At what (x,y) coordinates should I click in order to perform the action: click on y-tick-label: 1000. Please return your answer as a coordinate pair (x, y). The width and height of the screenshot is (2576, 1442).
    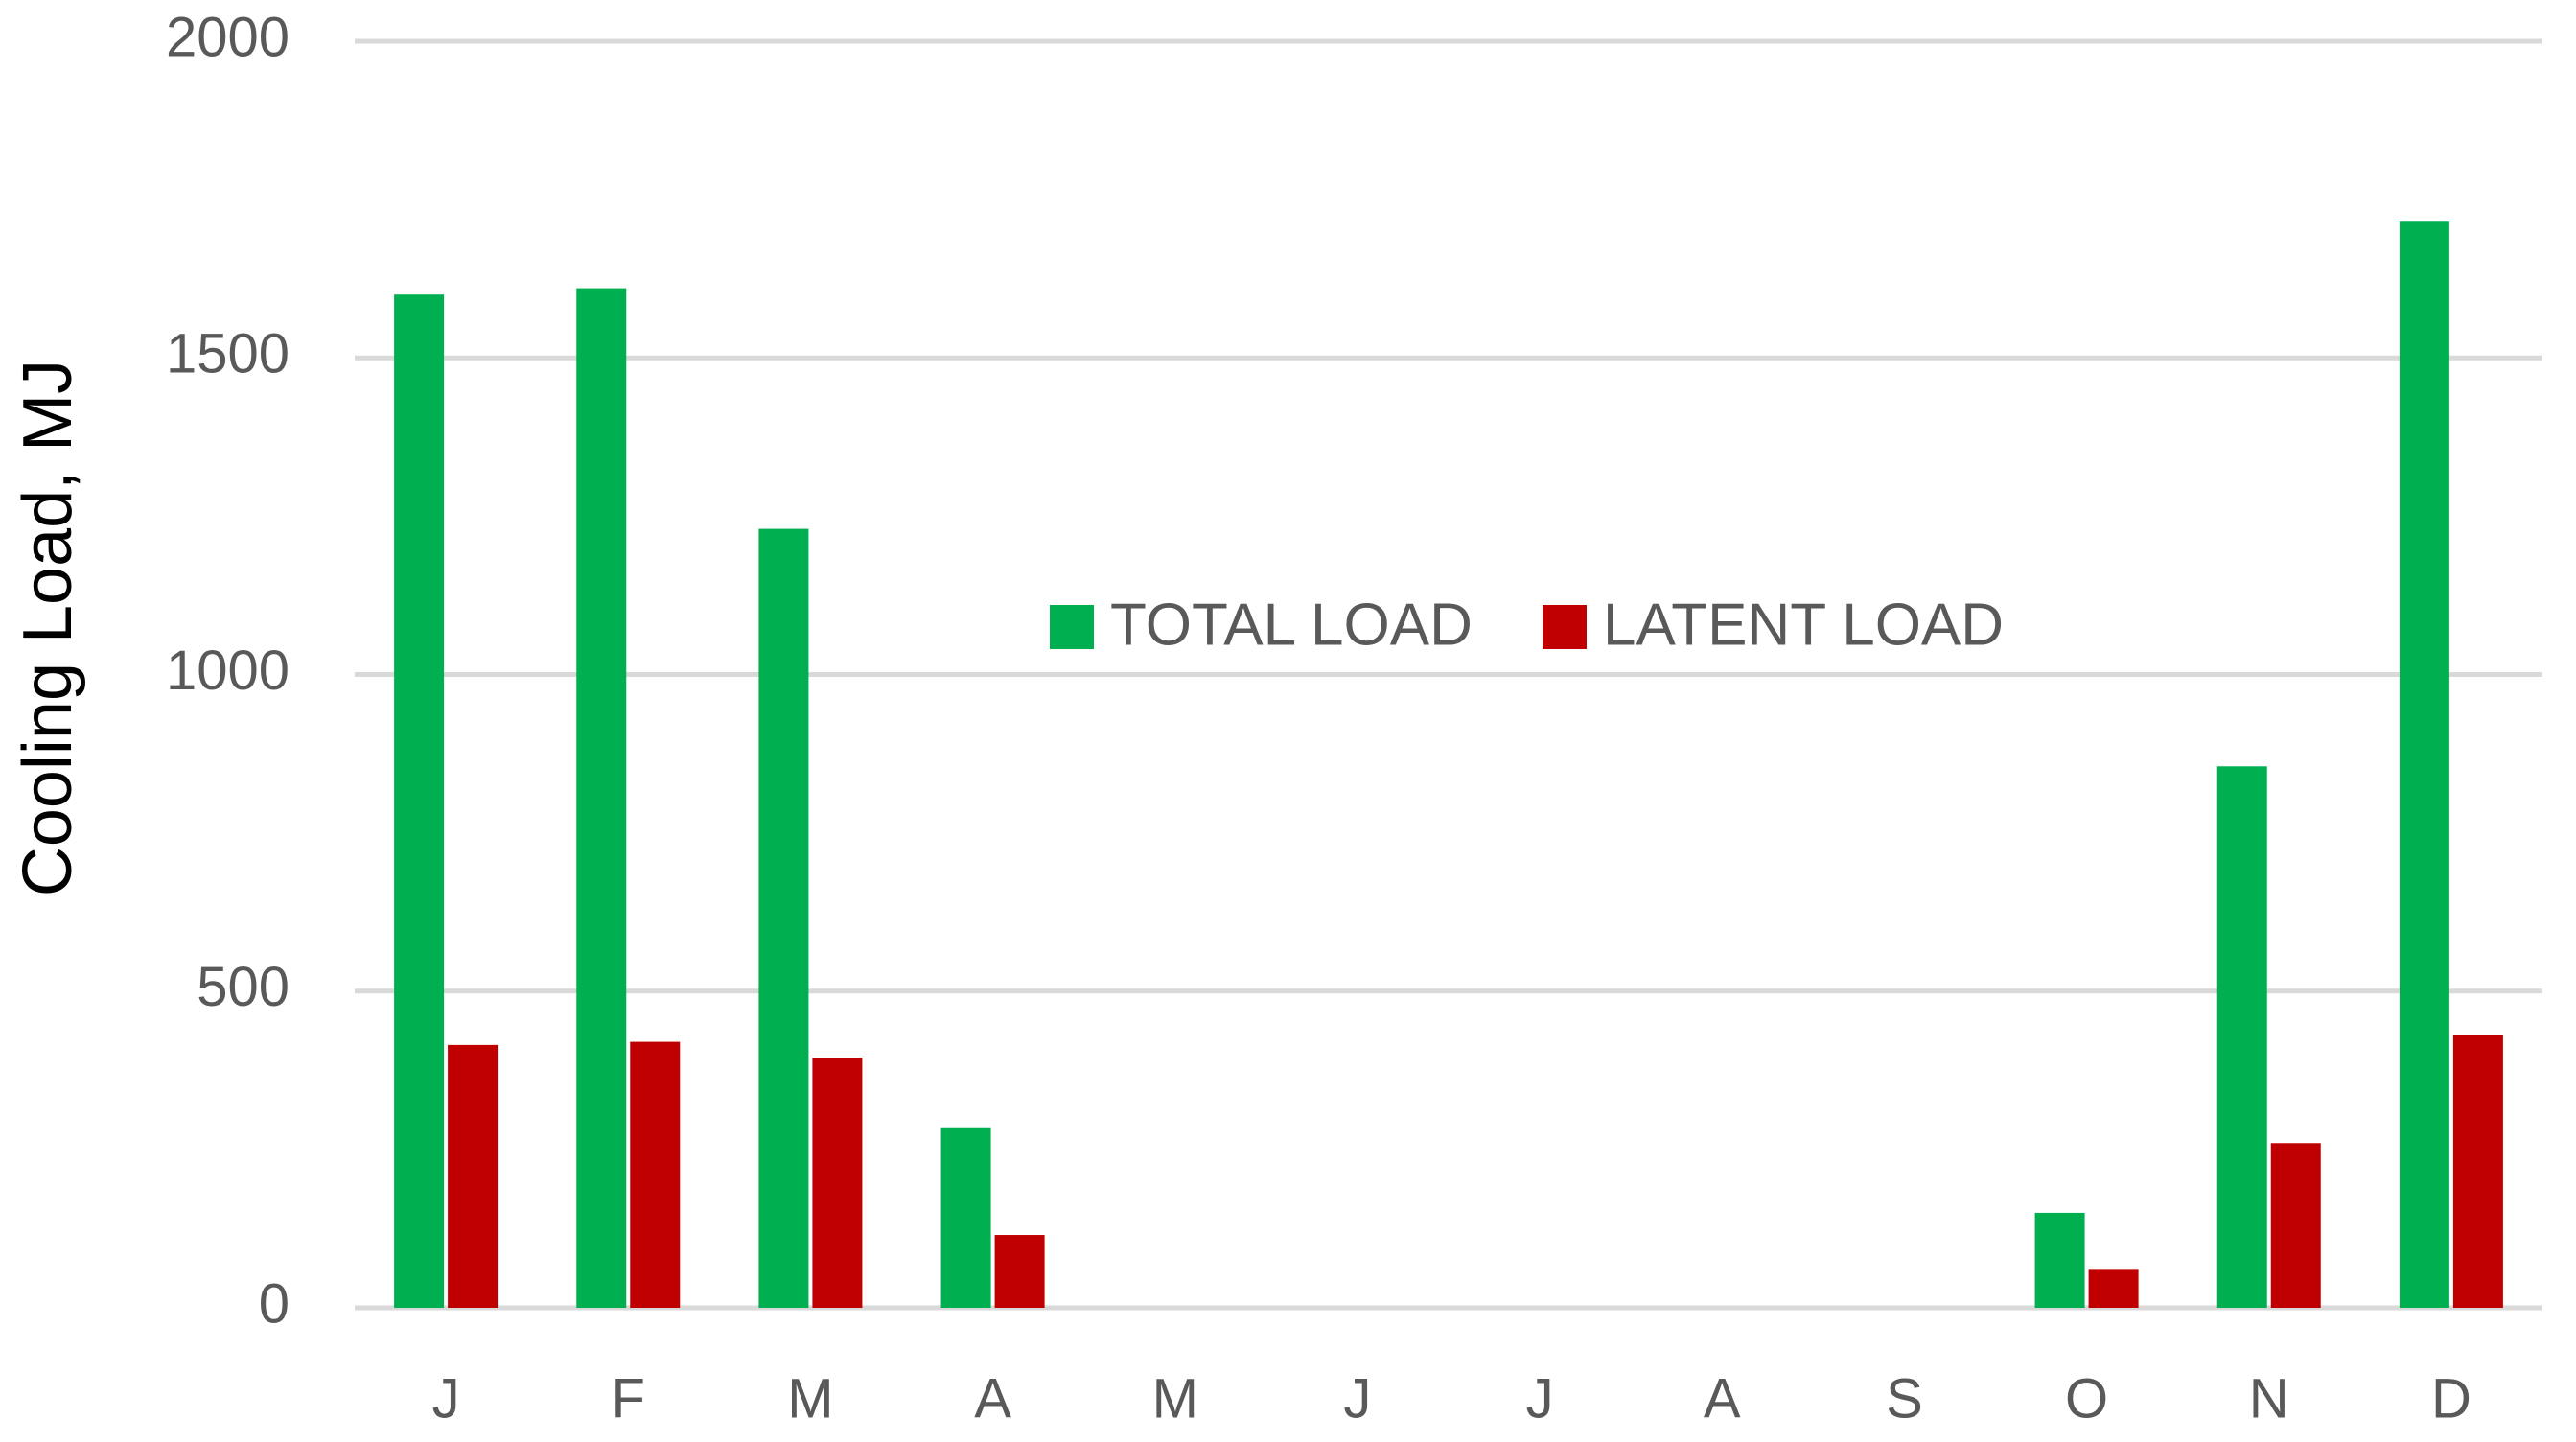
    Looking at the image, I should click on (228, 671).